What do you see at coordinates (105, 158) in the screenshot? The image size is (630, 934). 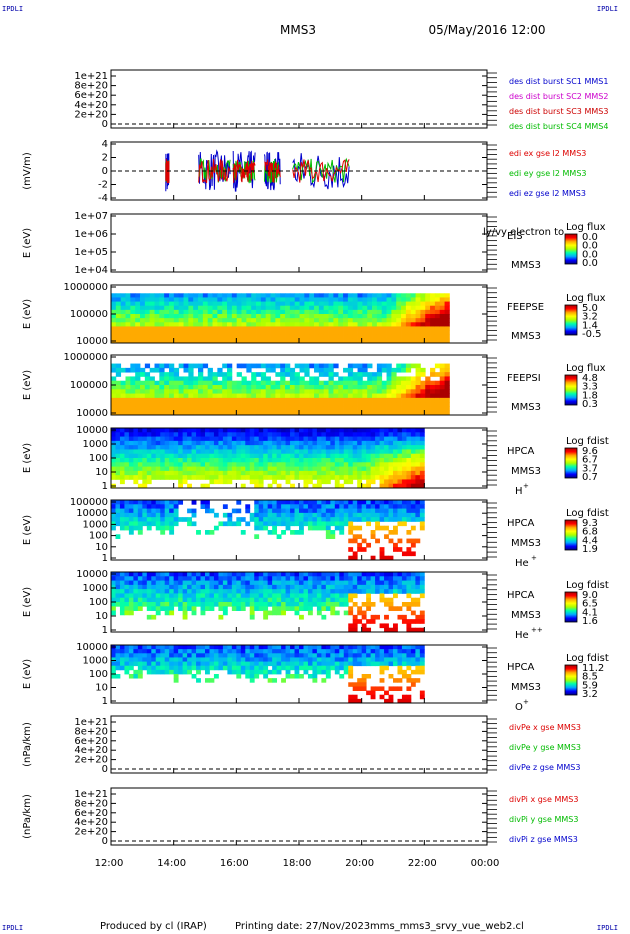 I see `ytick-label: 2` at bounding box center [105, 158].